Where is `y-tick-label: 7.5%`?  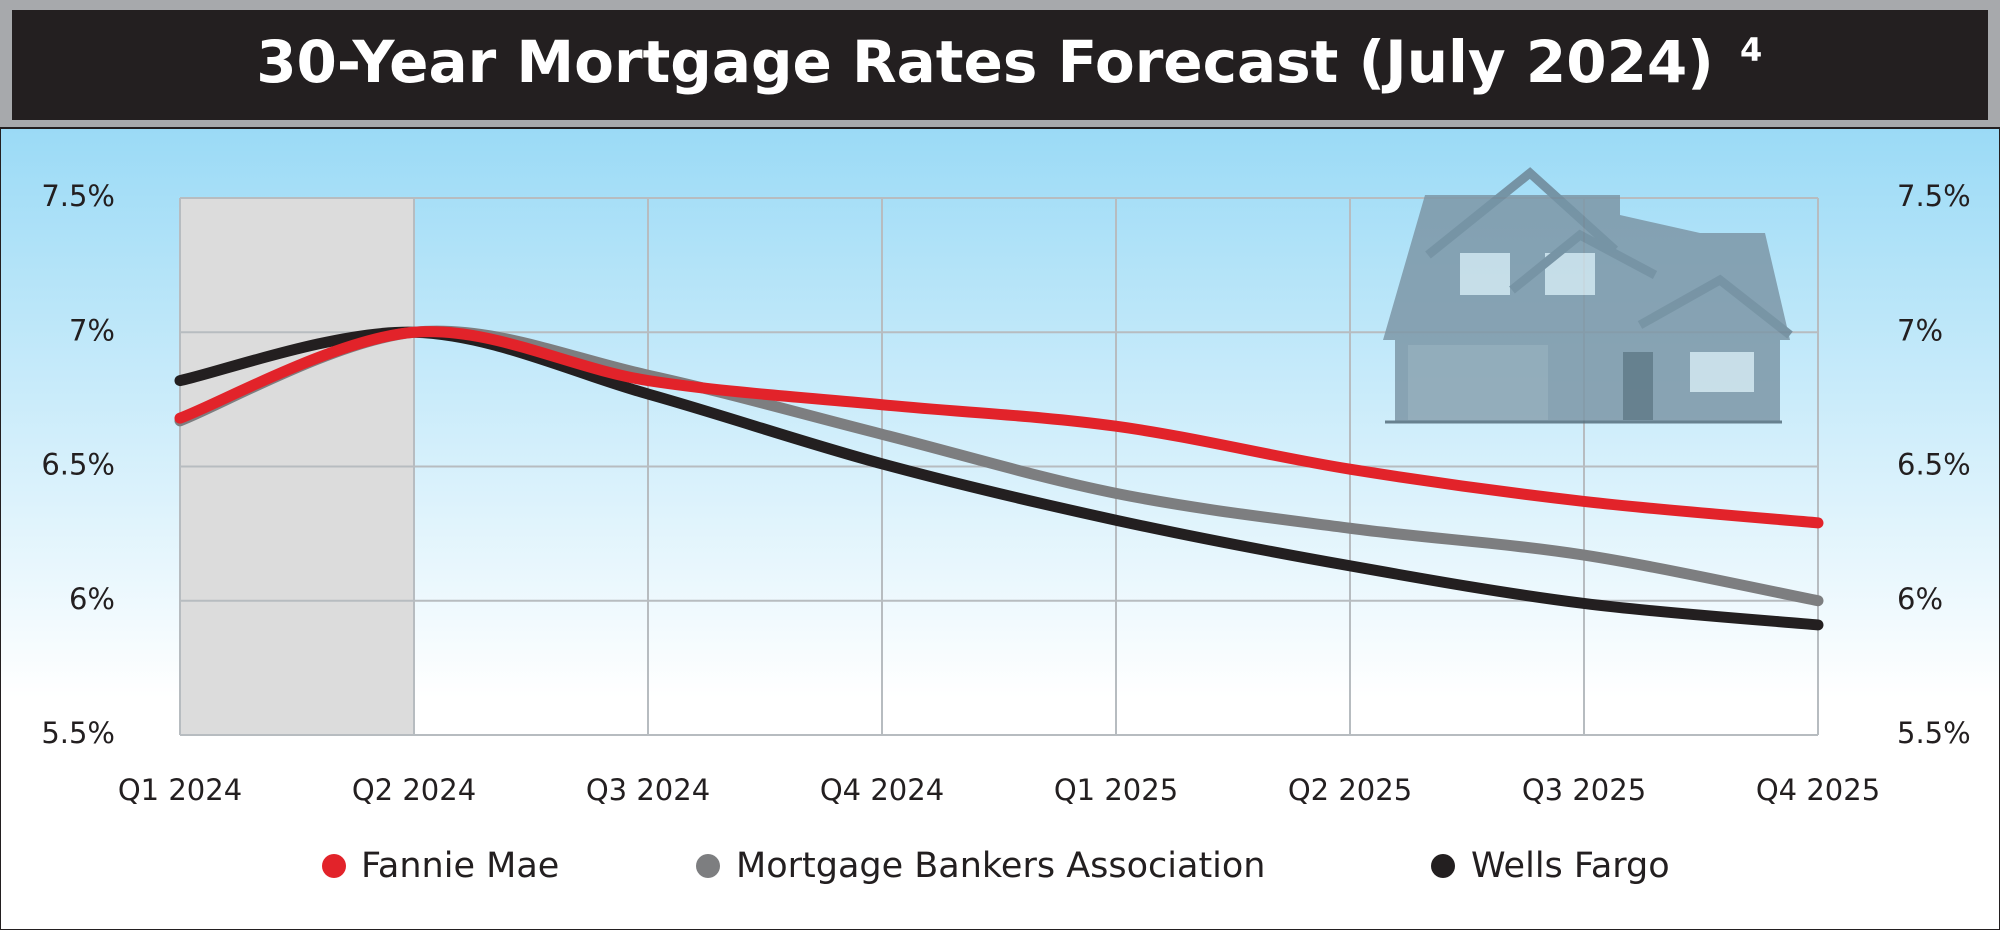 y-tick-label: 7.5% is located at coordinates (78, 196).